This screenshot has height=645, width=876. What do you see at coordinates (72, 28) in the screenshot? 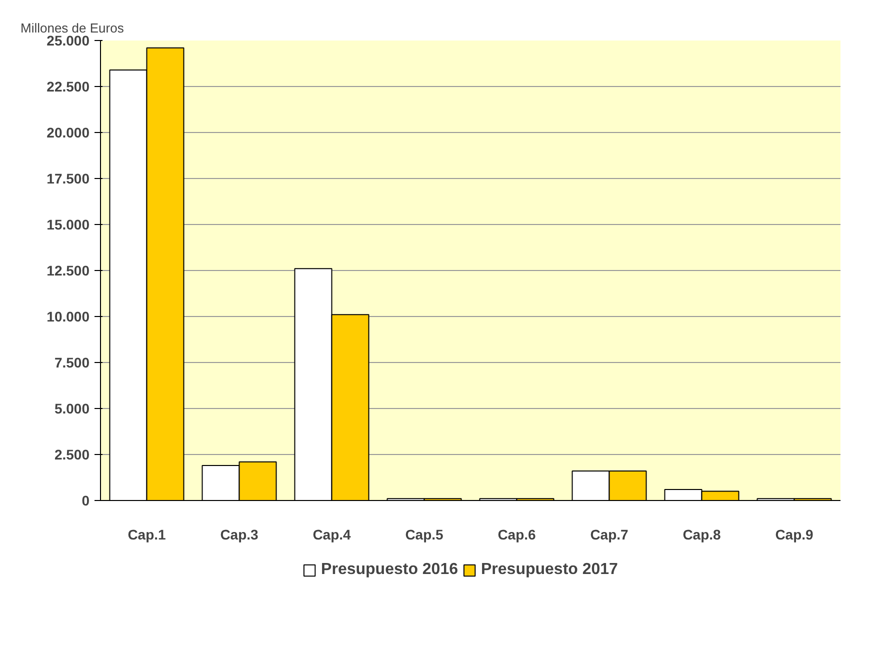
I see `y-axis-title: Millones de Euros` at bounding box center [72, 28].